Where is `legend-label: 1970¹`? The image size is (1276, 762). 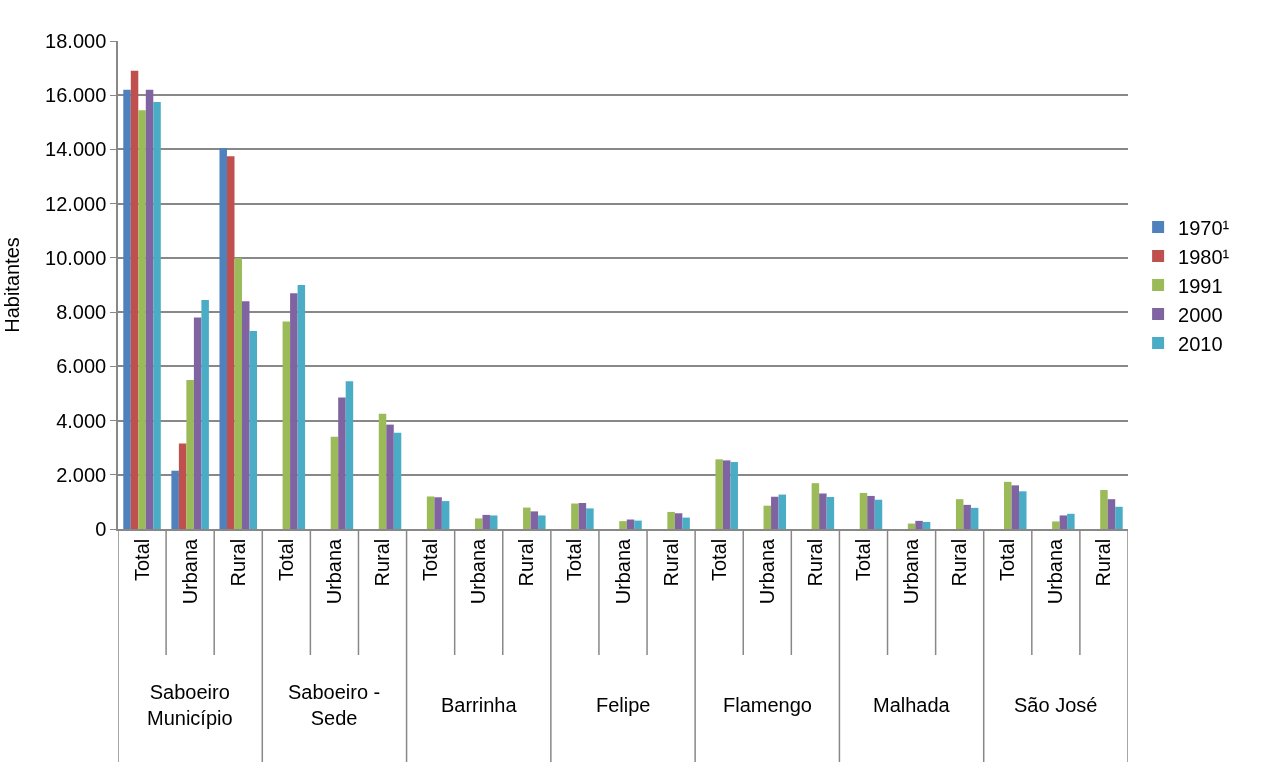 legend-label: 1970¹ is located at coordinates (1204, 227).